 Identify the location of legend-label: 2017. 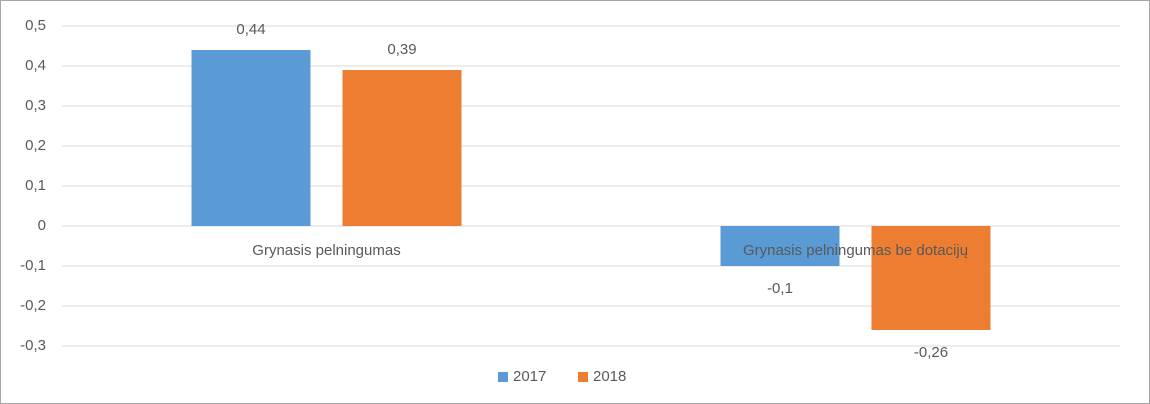
(529, 376).